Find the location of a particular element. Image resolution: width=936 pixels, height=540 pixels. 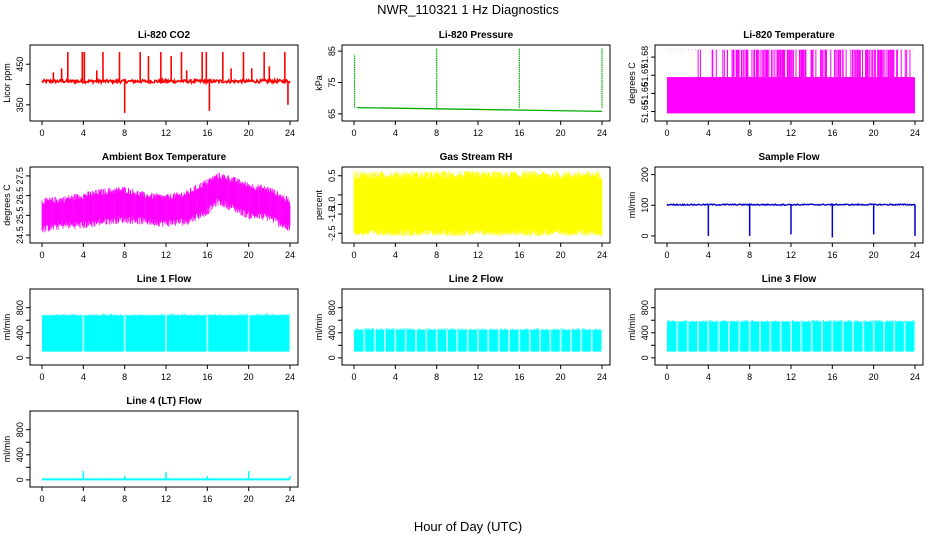

y-axis-label: kPa is located at coordinates (319, 83).